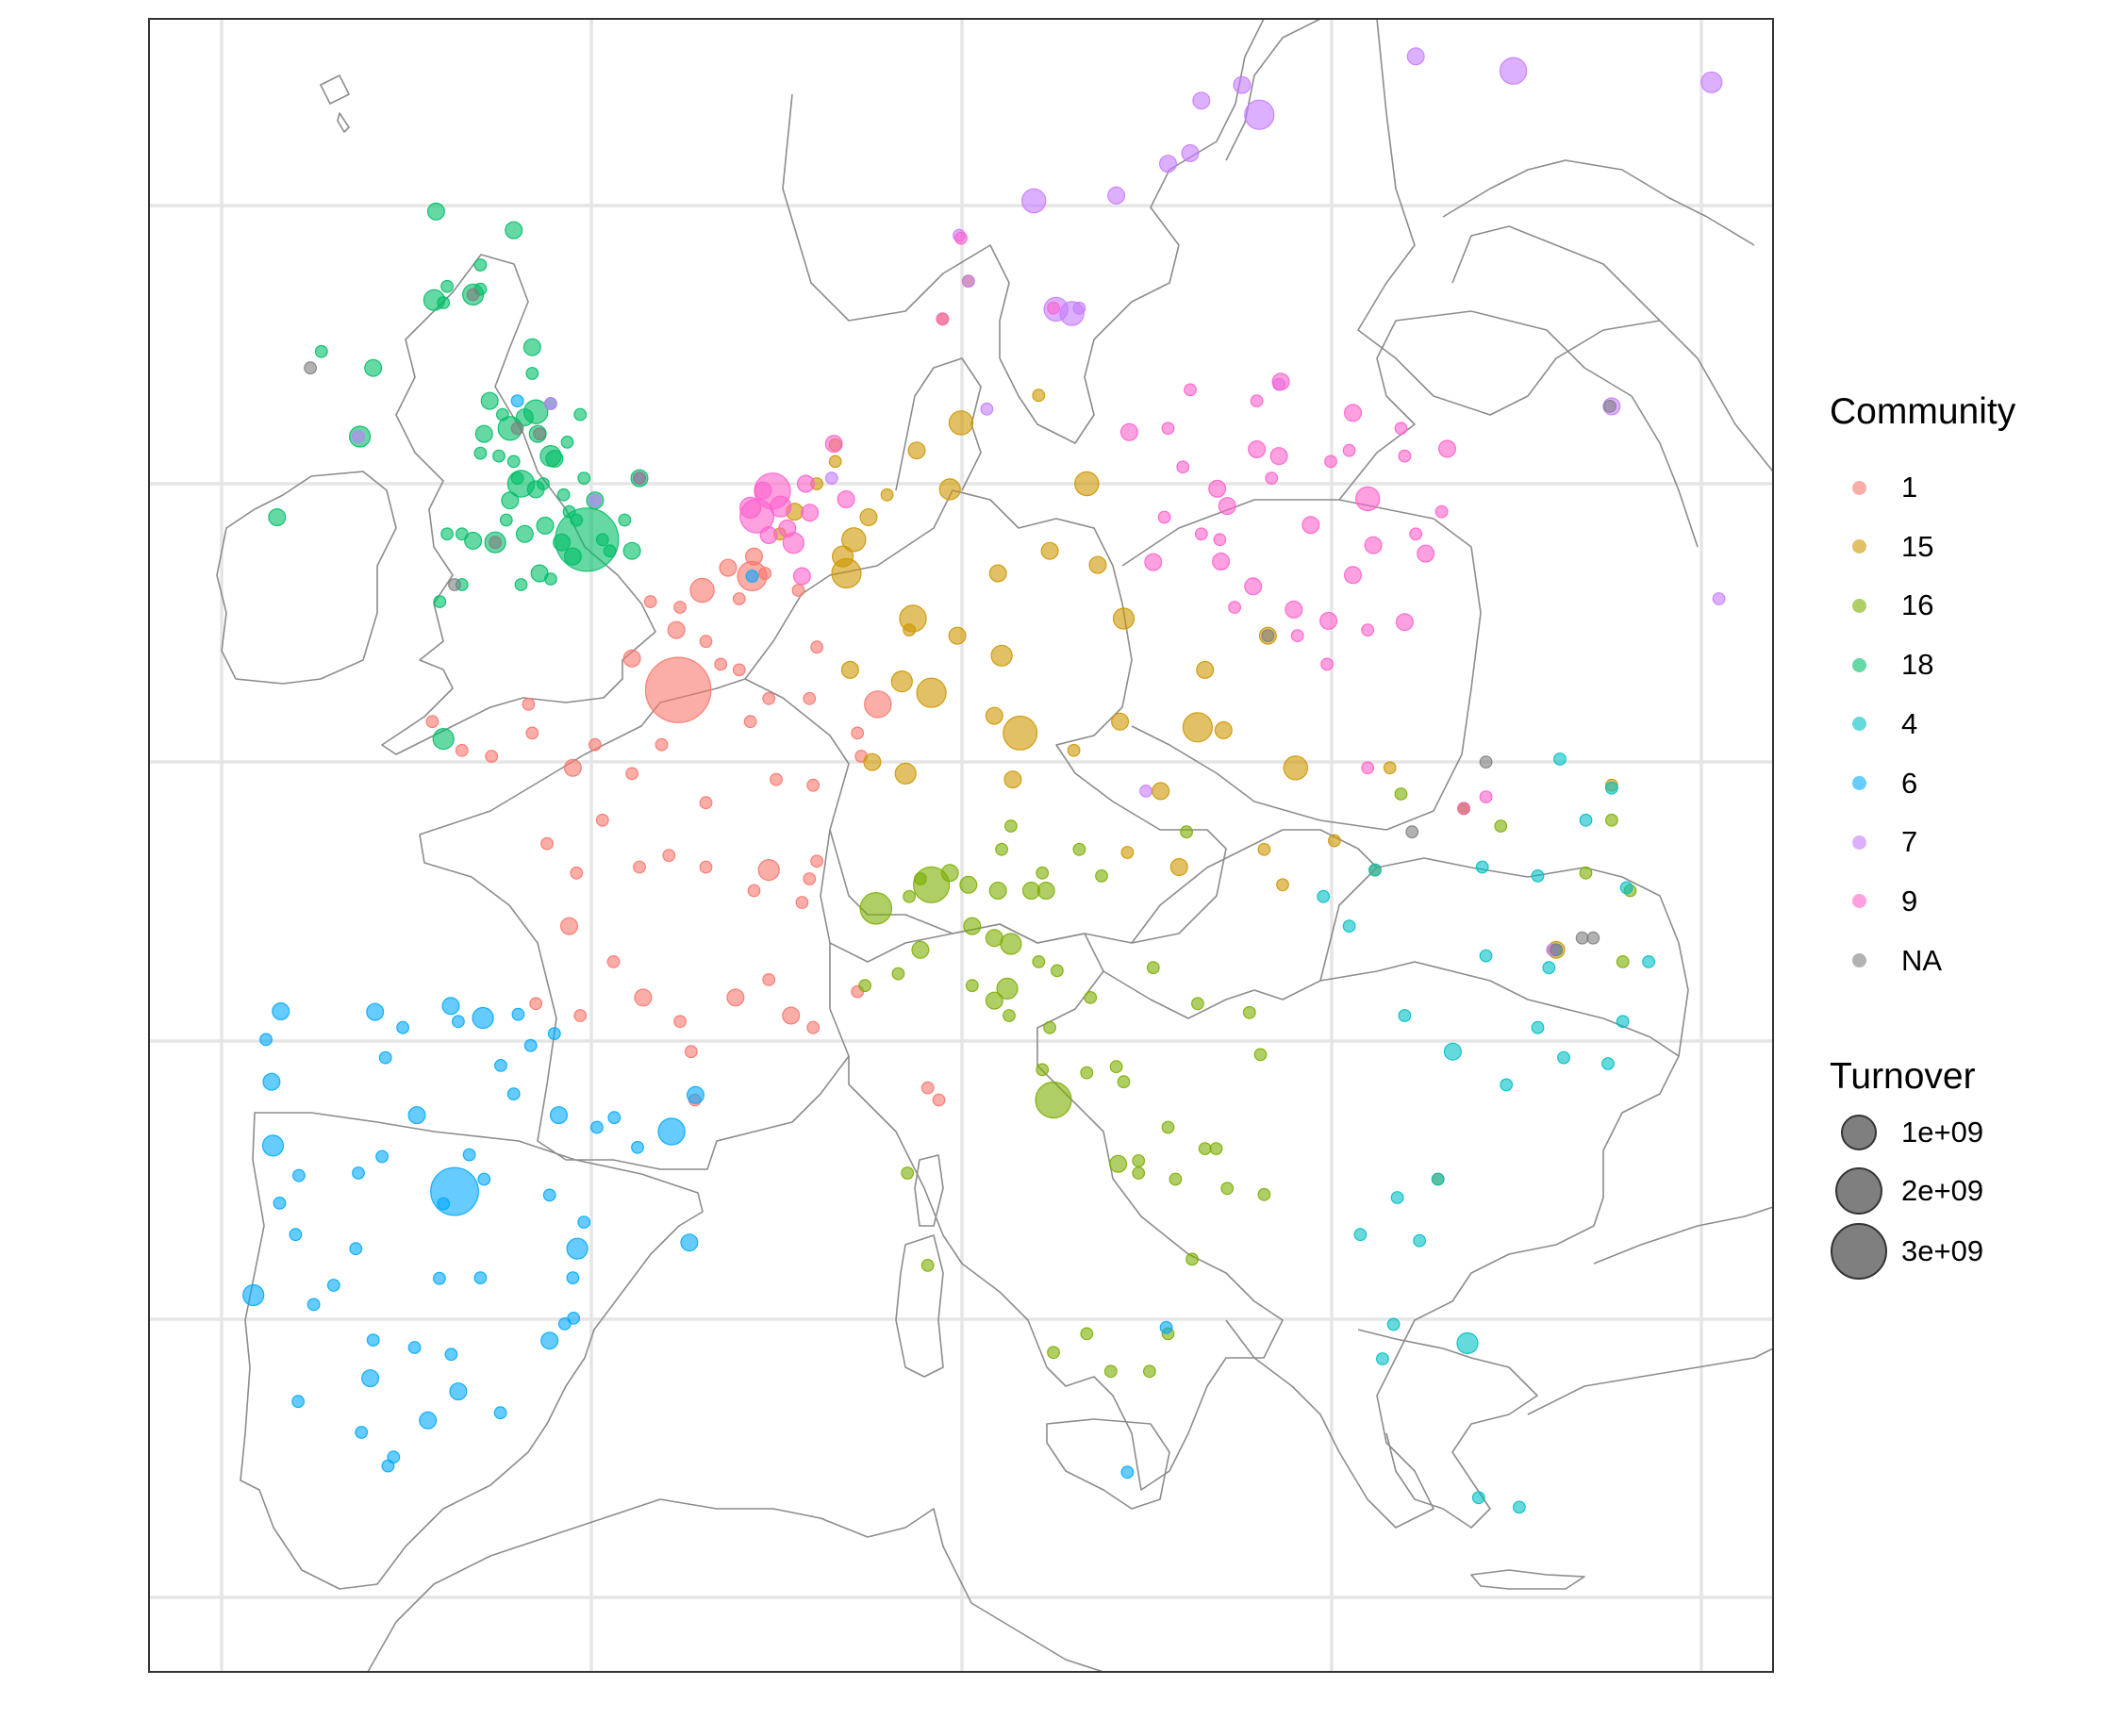  Describe the element at coordinates (472, 1351) in the screenshot. I see `iberia-outline` at that location.